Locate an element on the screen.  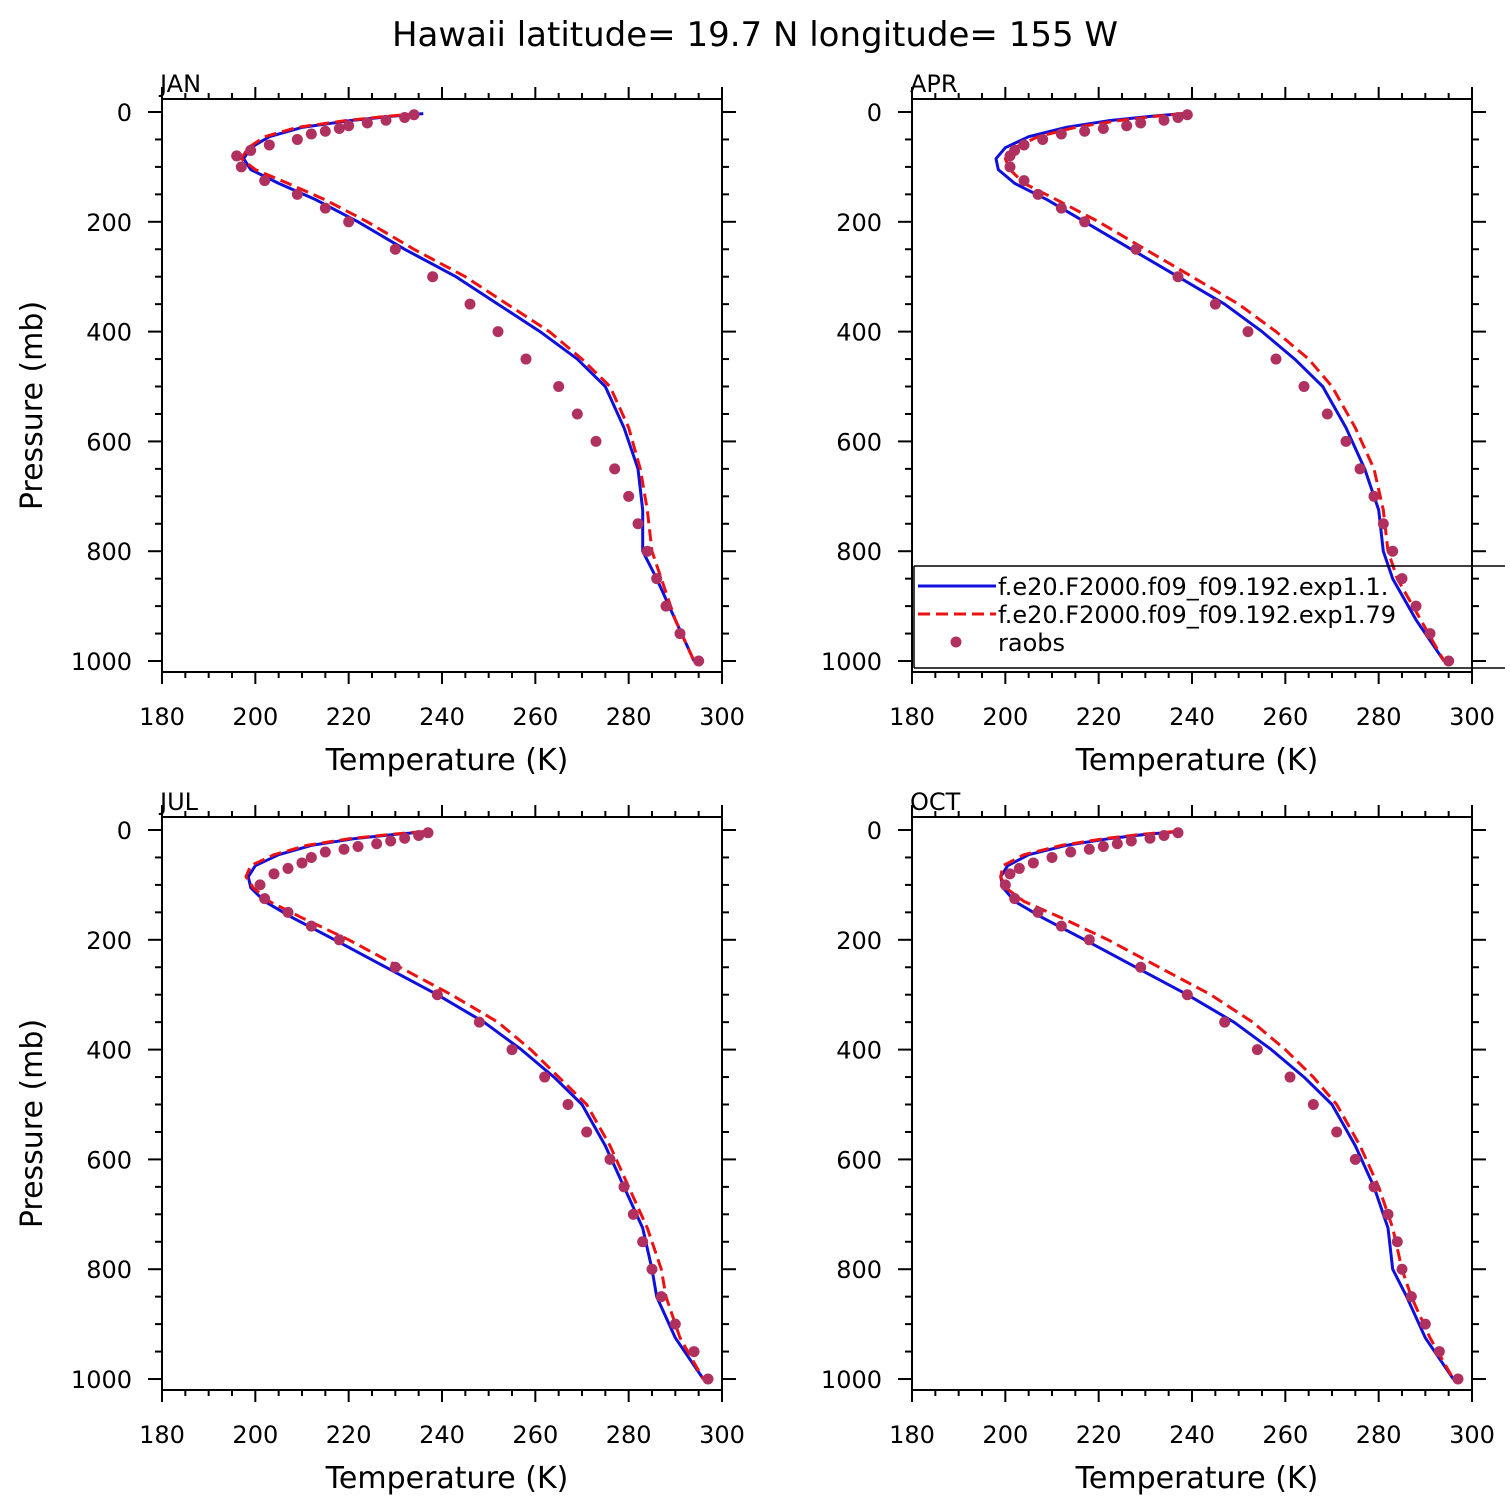
y-tick-label: 0 is located at coordinates (124, 113).